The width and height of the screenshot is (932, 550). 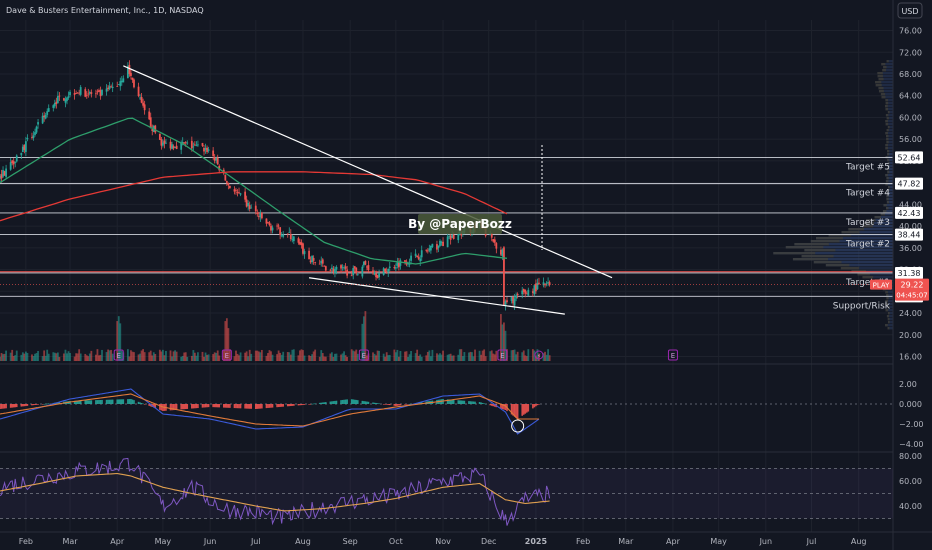 I want to click on level-price-tag-label: 42.43, so click(x=909, y=213).